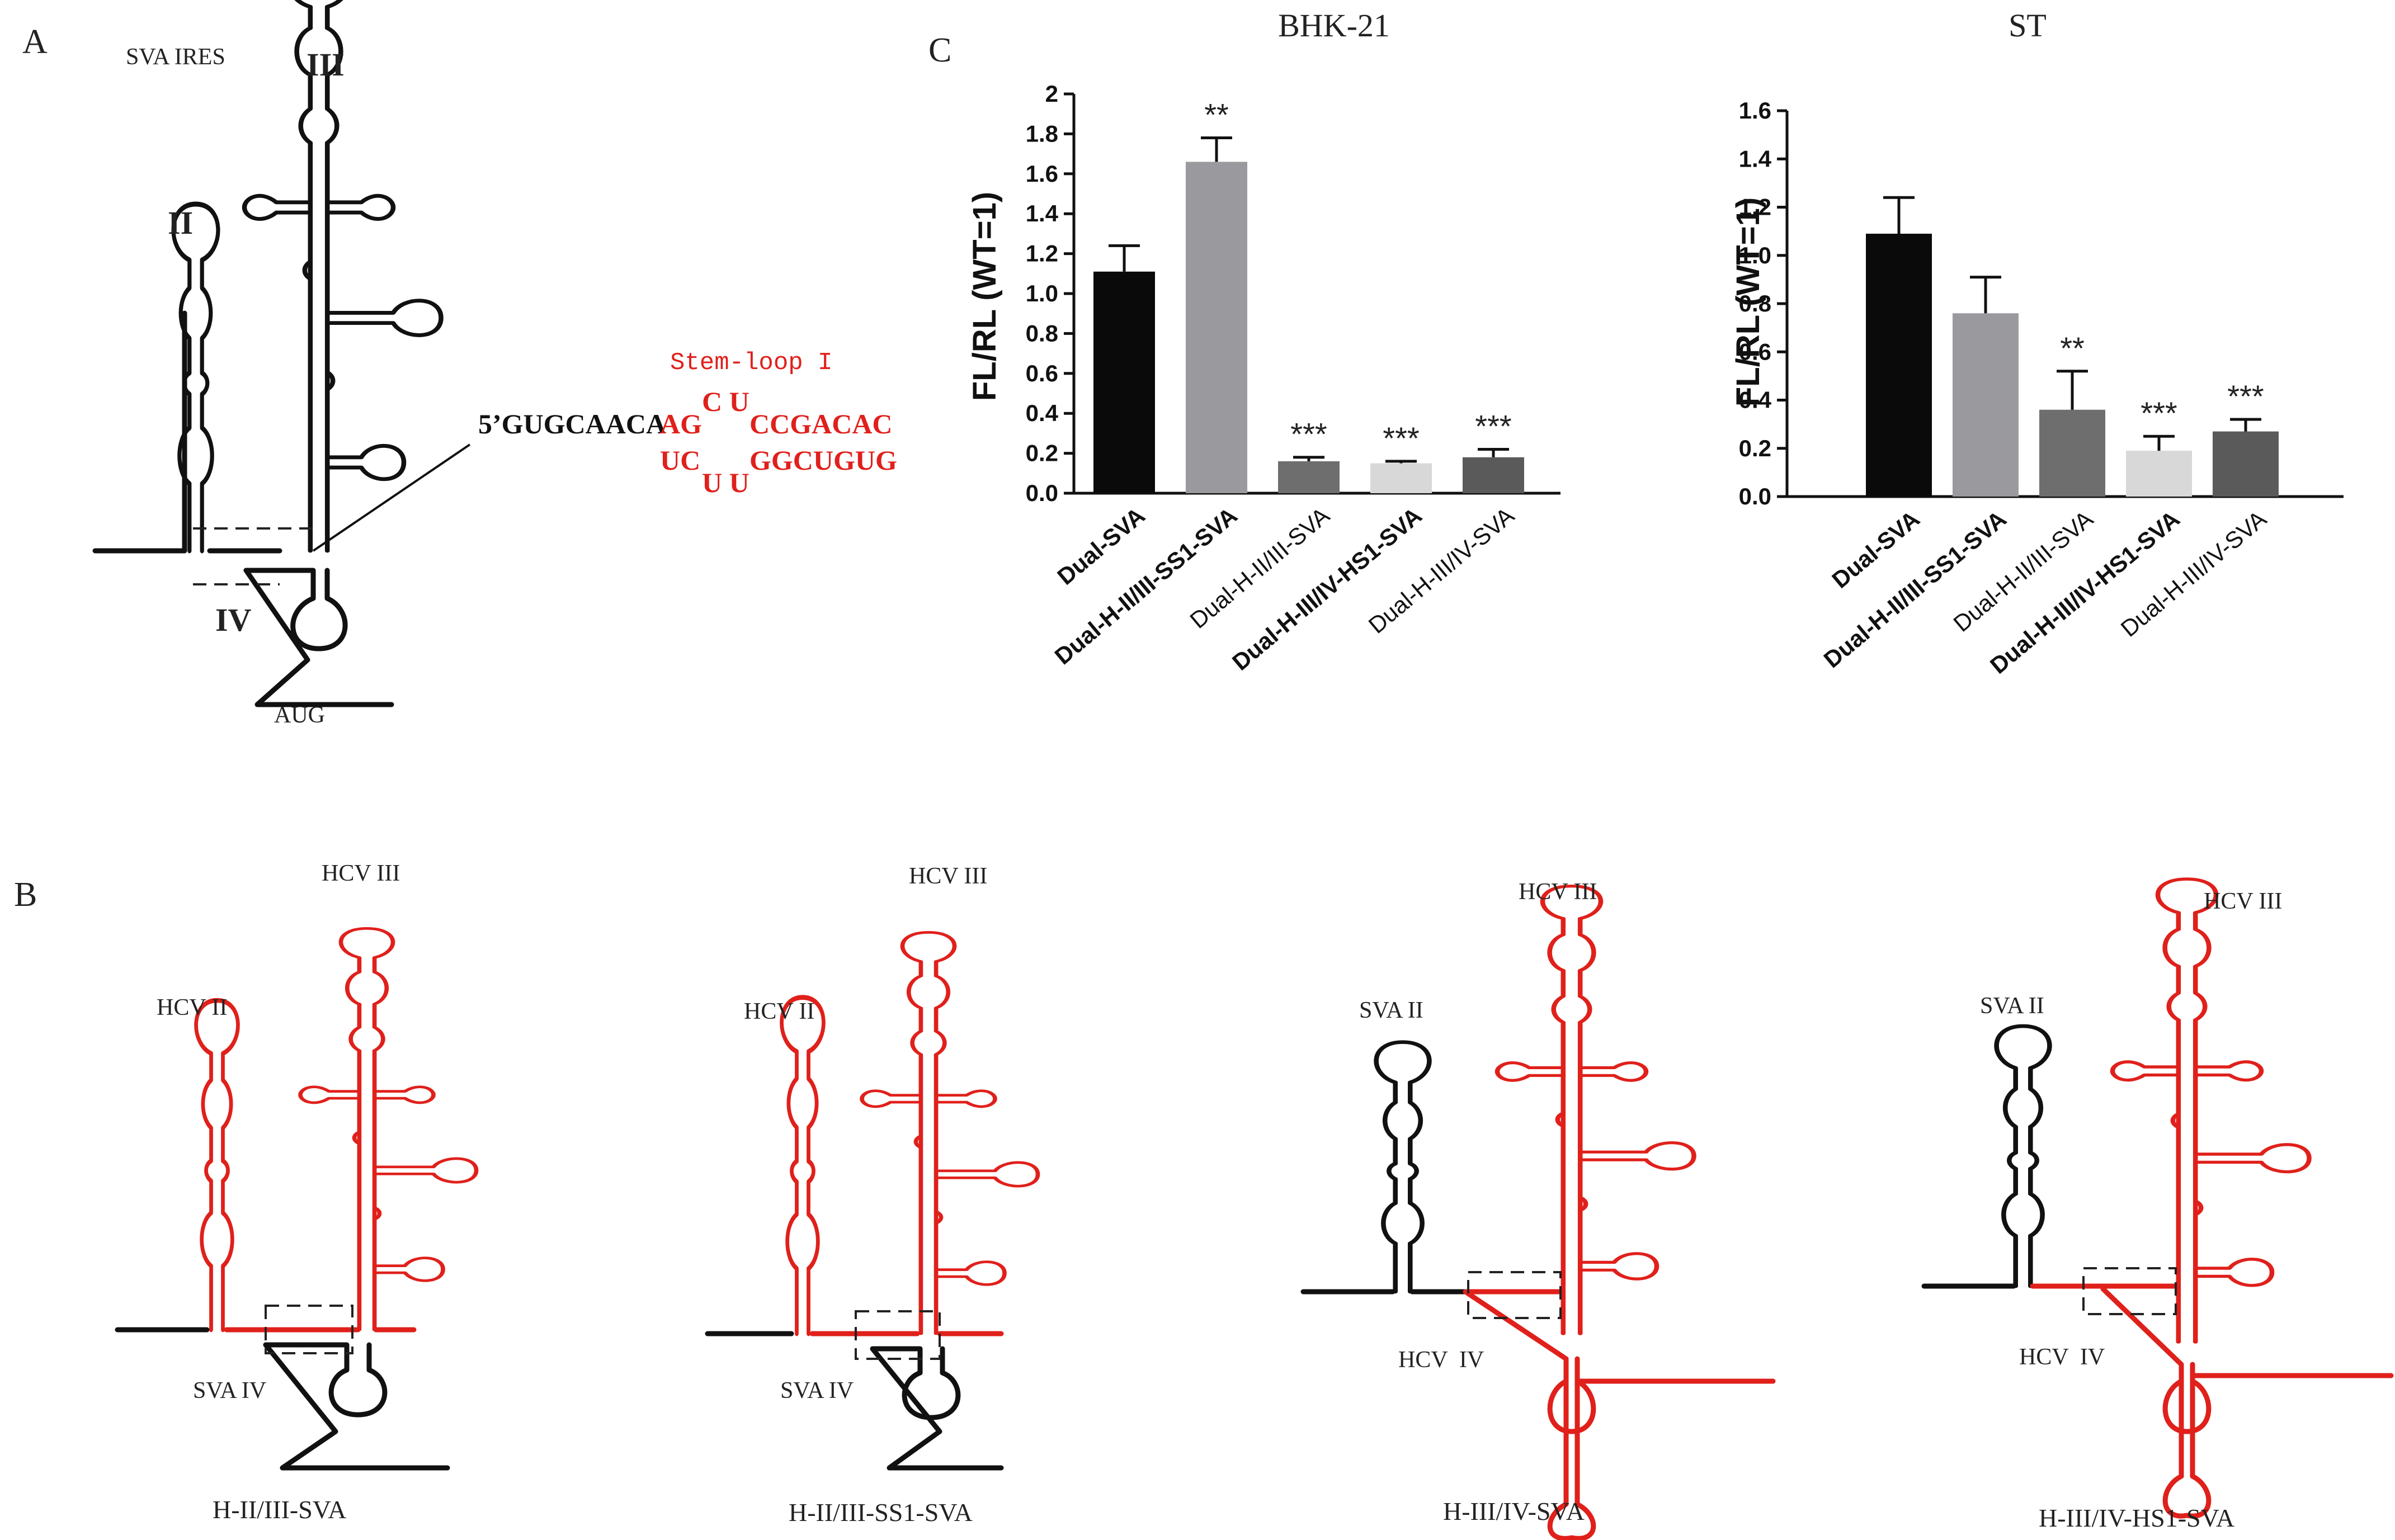  I want to click on construct-h-iii-iv-hs1-sva: SVA II HCV III HCV IV H-III/IV-HS1-SVA, so click(2157, 1205).